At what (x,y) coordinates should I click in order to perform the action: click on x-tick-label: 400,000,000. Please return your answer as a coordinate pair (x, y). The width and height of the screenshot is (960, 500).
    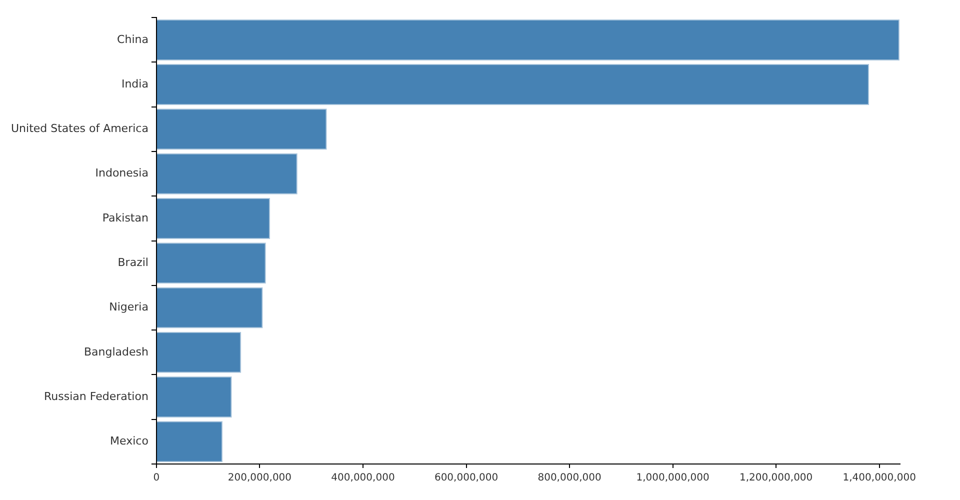
    Looking at the image, I should click on (363, 478).